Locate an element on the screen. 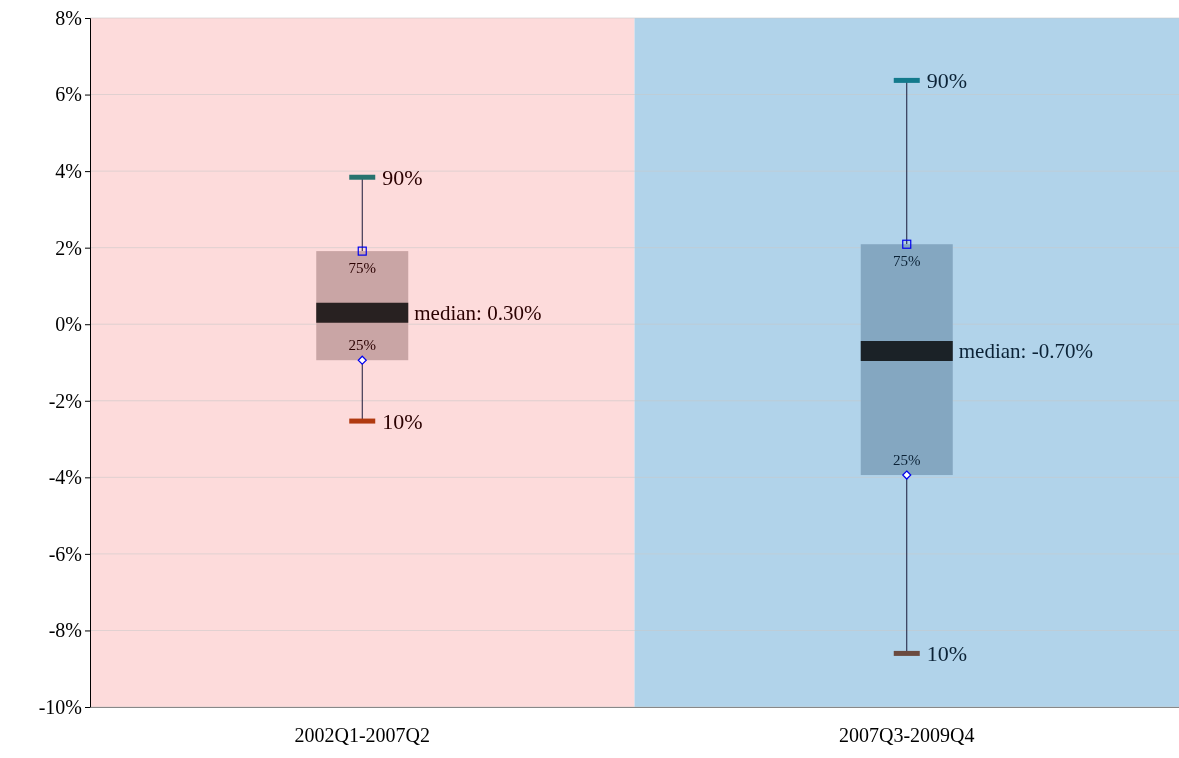  y-tick-label: 6% is located at coordinates (68, 94).